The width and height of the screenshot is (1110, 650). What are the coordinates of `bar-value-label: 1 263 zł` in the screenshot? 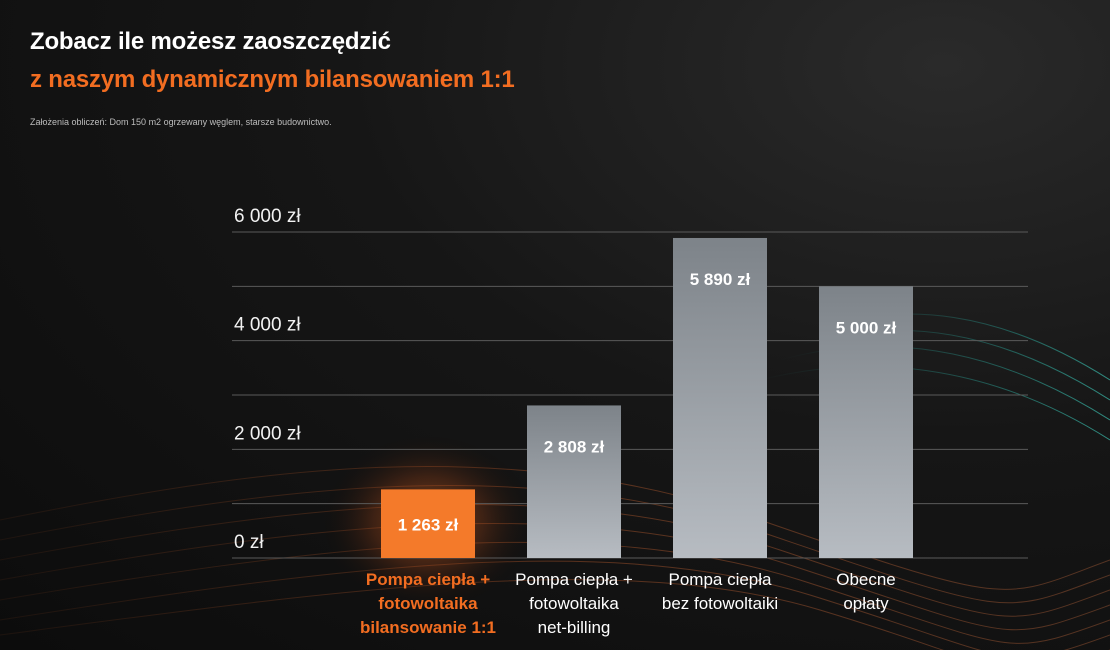 It's located at (428, 525).